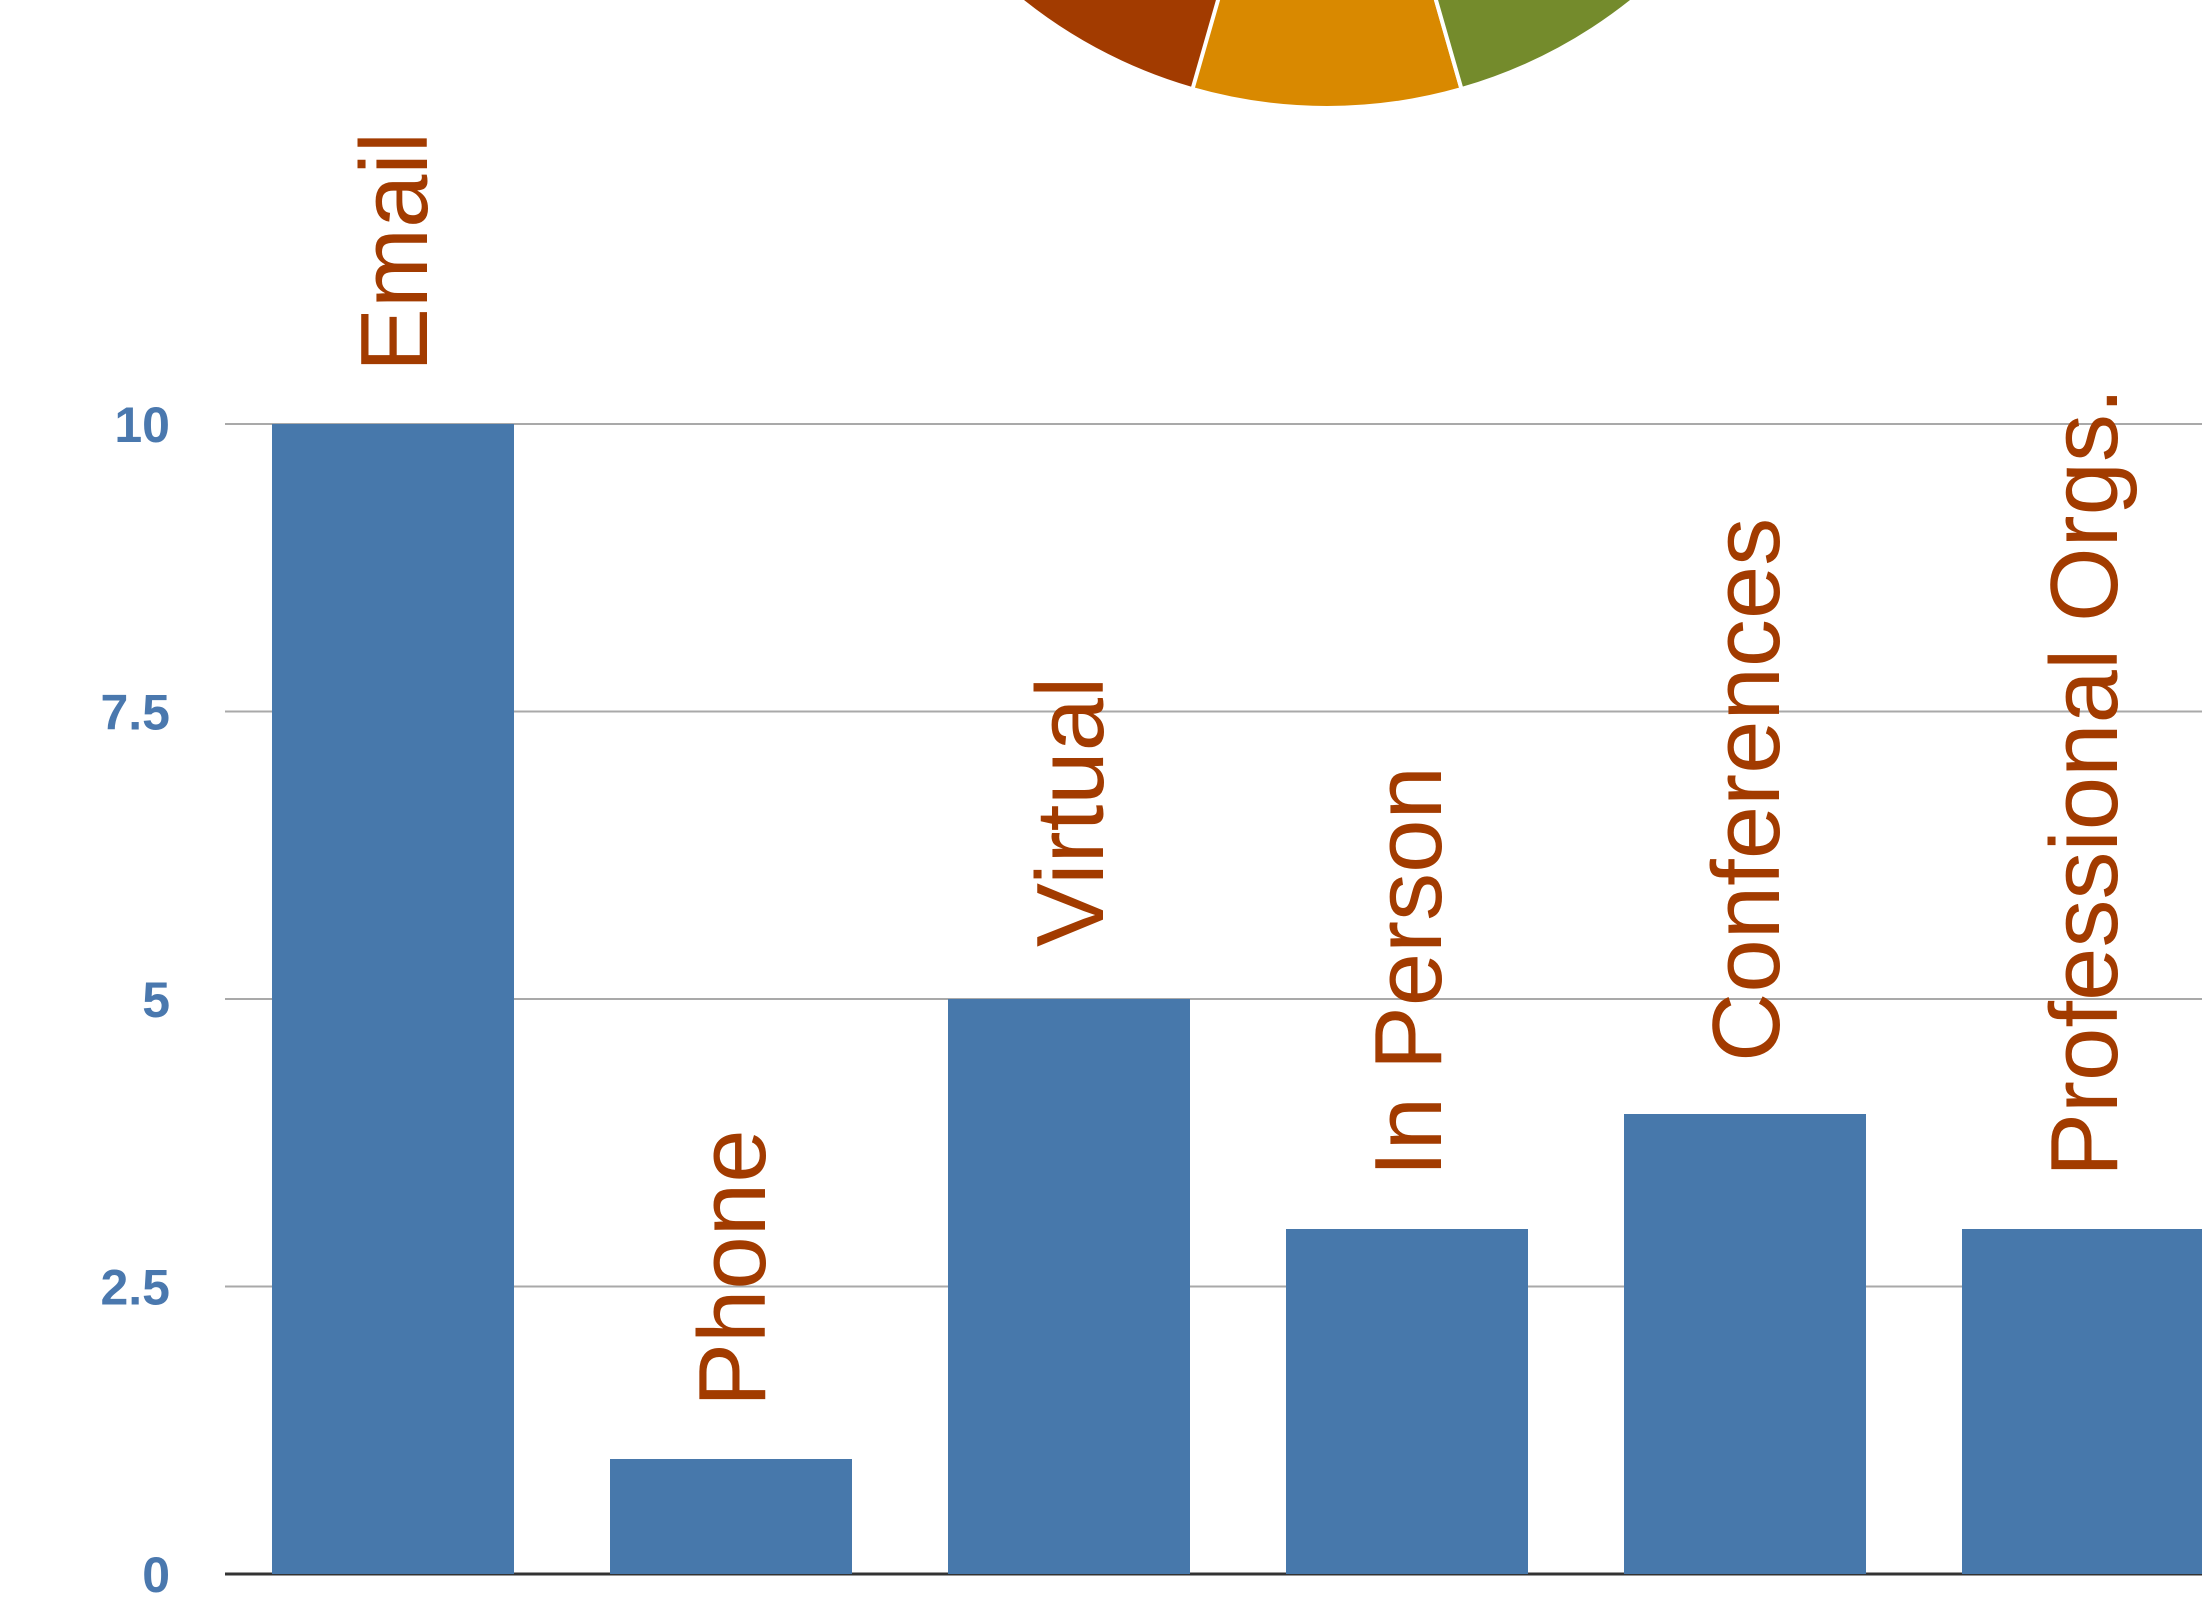 This screenshot has height=1598, width=2202. Describe the element at coordinates (135, 997) in the screenshot. I see `y-axis-ticks: 0 2.5 5 7.5 10` at that location.